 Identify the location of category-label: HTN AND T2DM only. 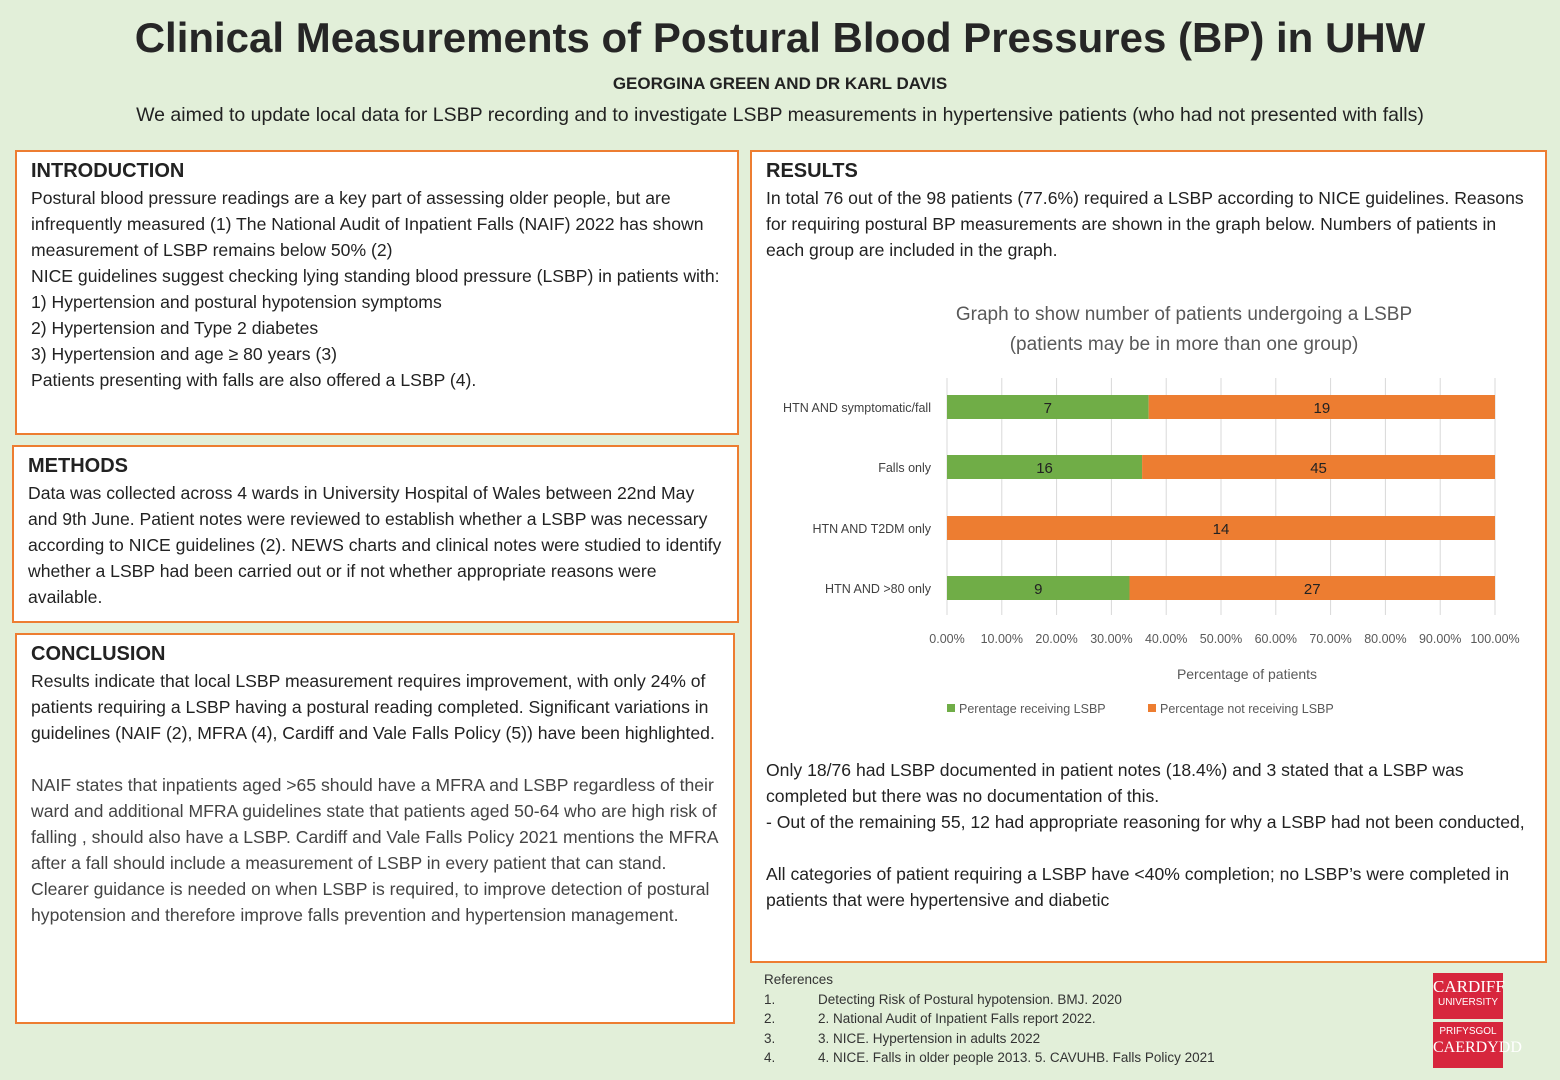
(871, 529).